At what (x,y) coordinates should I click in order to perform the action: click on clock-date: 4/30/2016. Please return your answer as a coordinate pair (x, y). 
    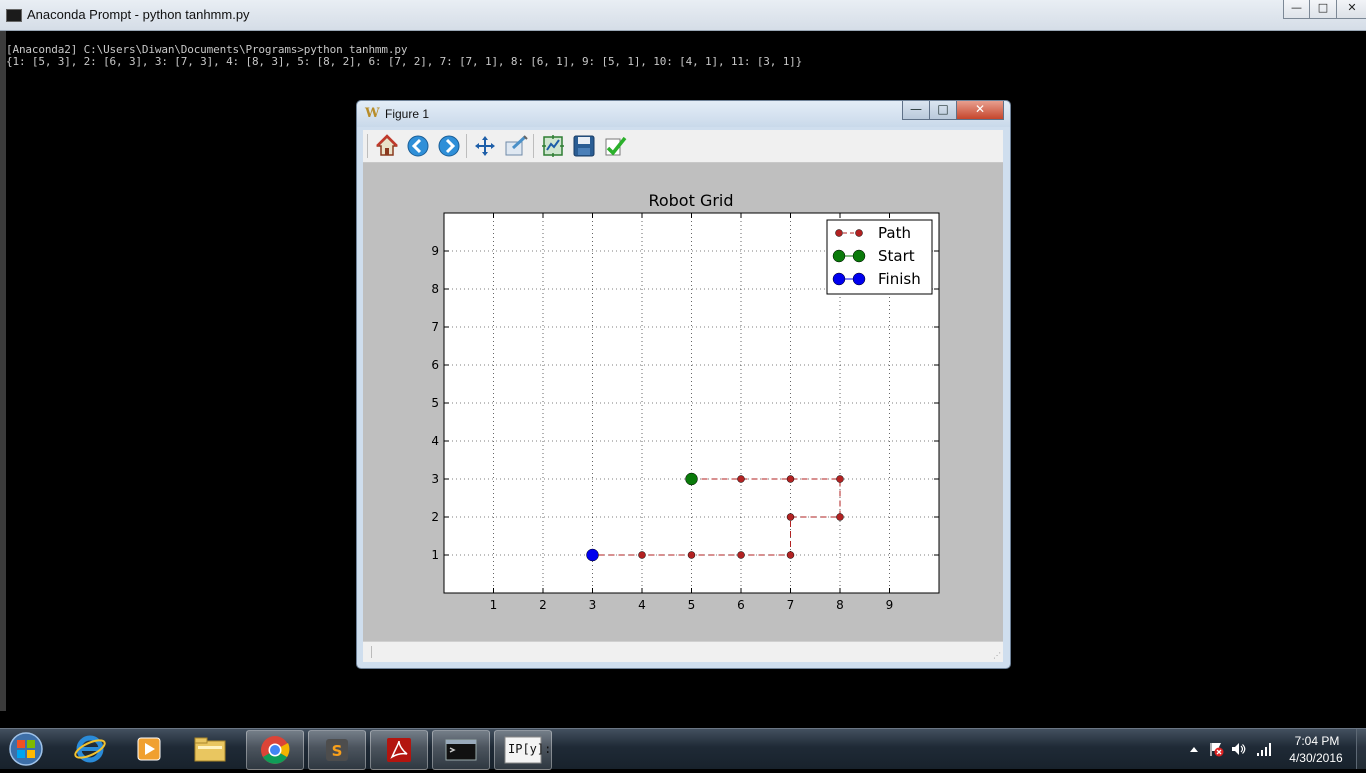
    Looking at the image, I should click on (1316, 758).